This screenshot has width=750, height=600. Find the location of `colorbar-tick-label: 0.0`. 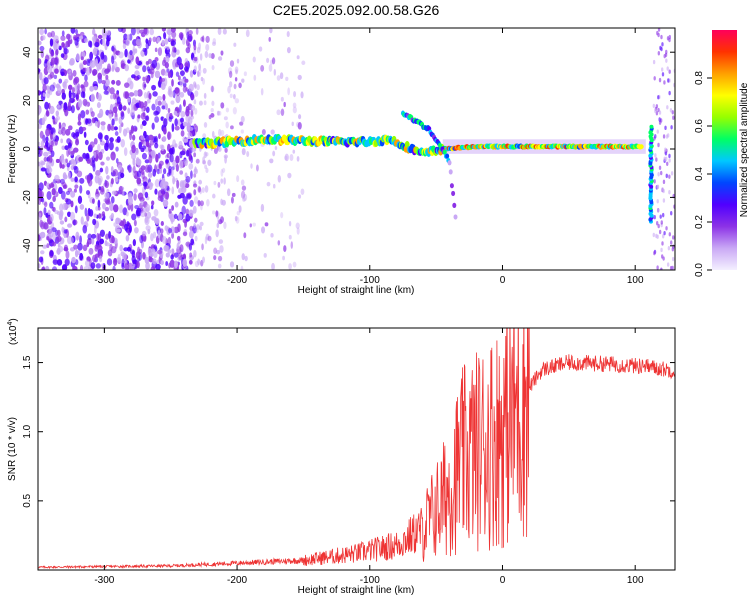

colorbar-tick-label: 0.0 is located at coordinates (699, 270).